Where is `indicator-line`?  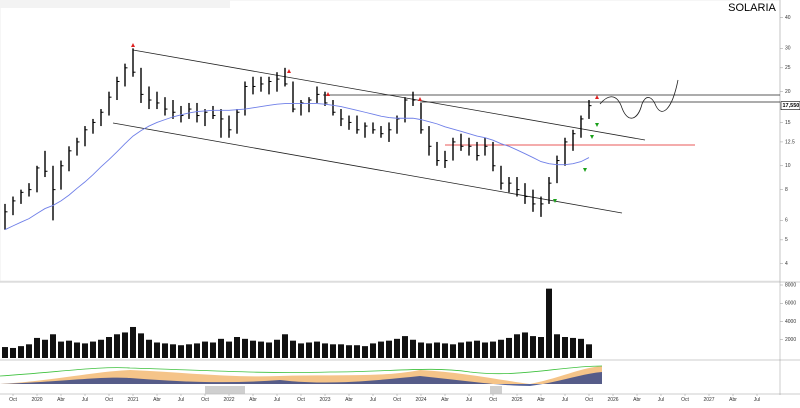 indicator-line is located at coordinates (301, 371).